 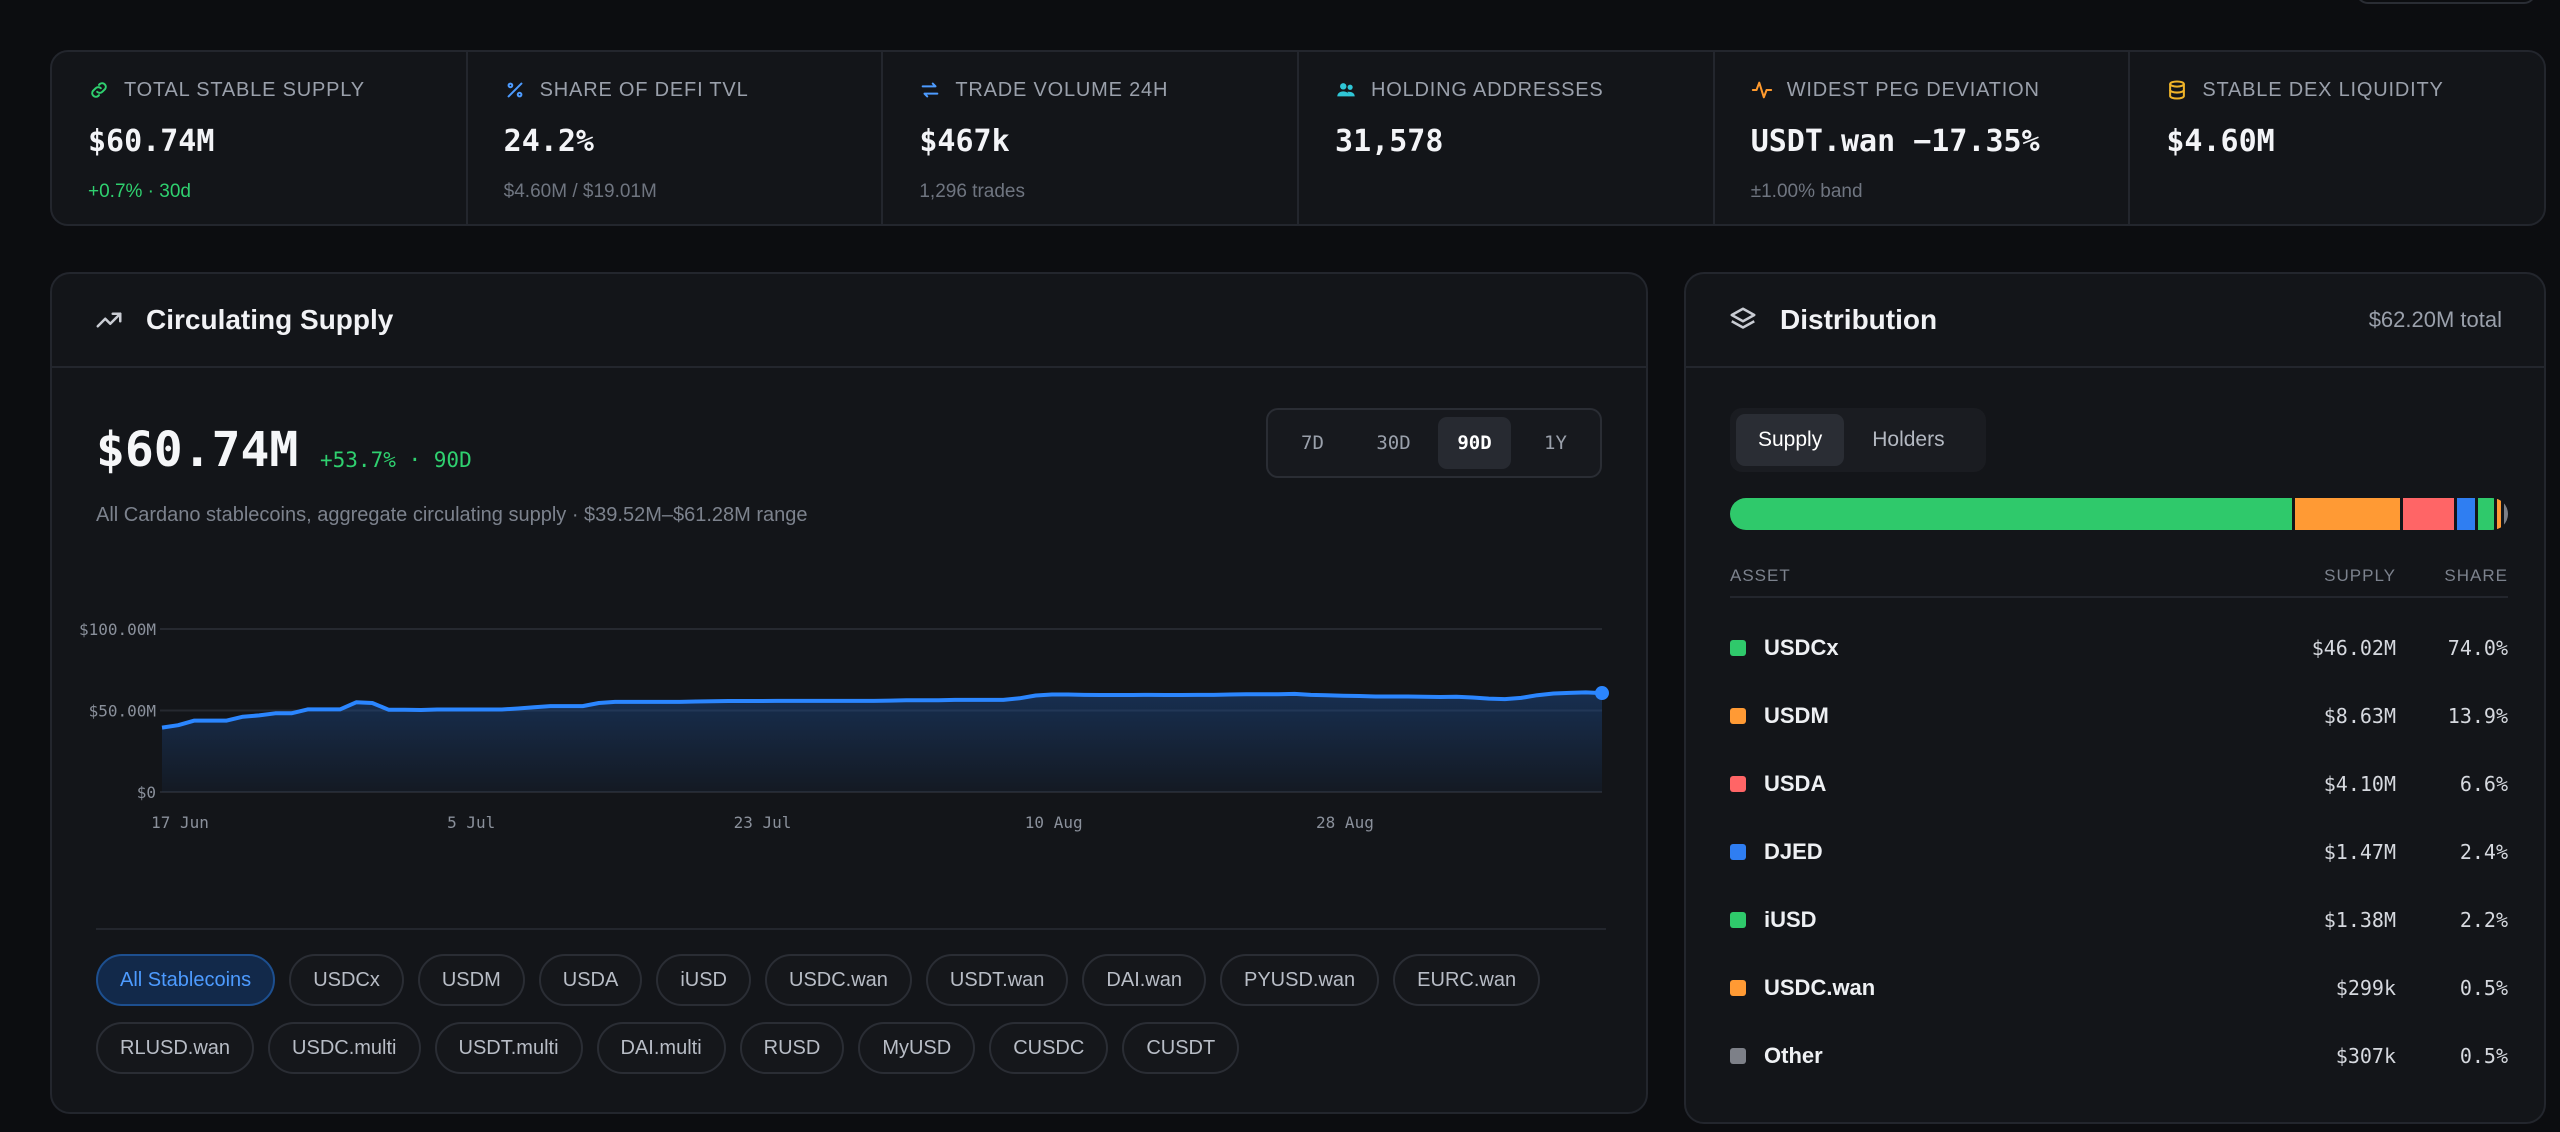 I want to click on chip-pyusd-wan: PYUSD.wan, so click(x=1300, y=980).